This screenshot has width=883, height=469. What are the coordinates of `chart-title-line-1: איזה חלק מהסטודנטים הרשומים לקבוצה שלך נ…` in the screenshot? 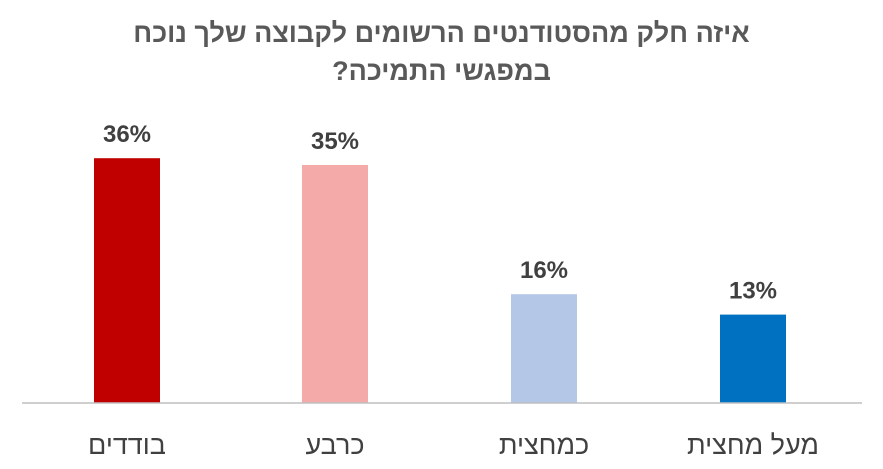 It's located at (441, 33).